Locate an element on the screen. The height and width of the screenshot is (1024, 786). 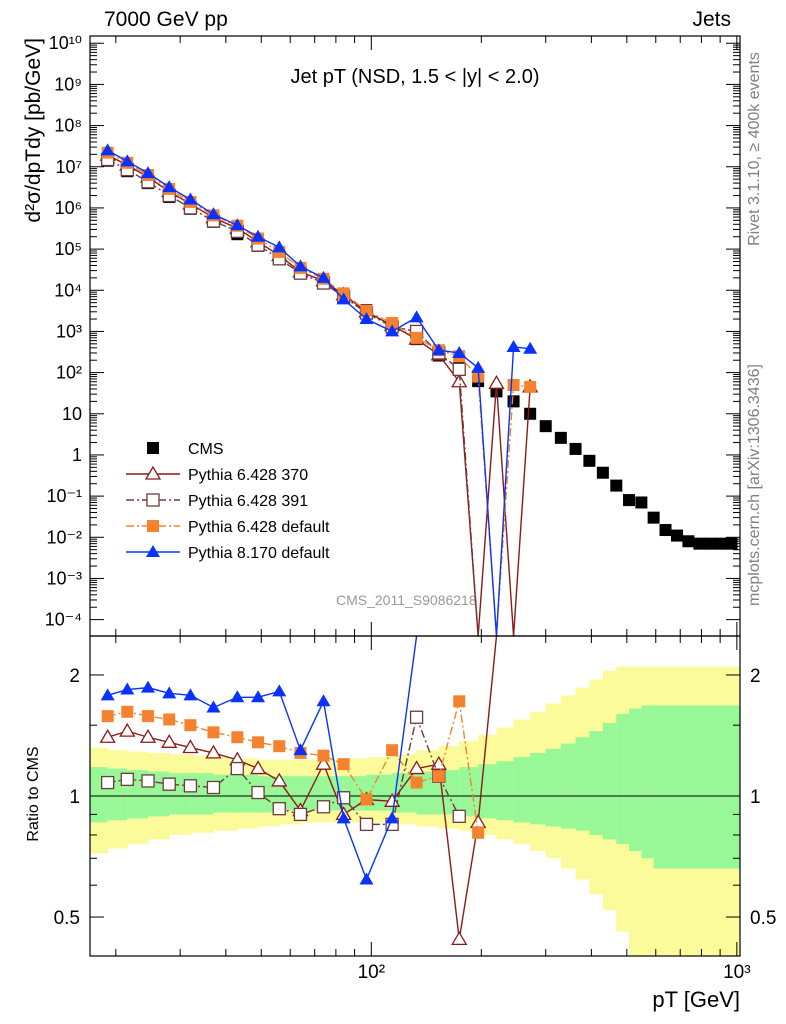
x-axis-label: pT [GeV] is located at coordinates (696, 999).